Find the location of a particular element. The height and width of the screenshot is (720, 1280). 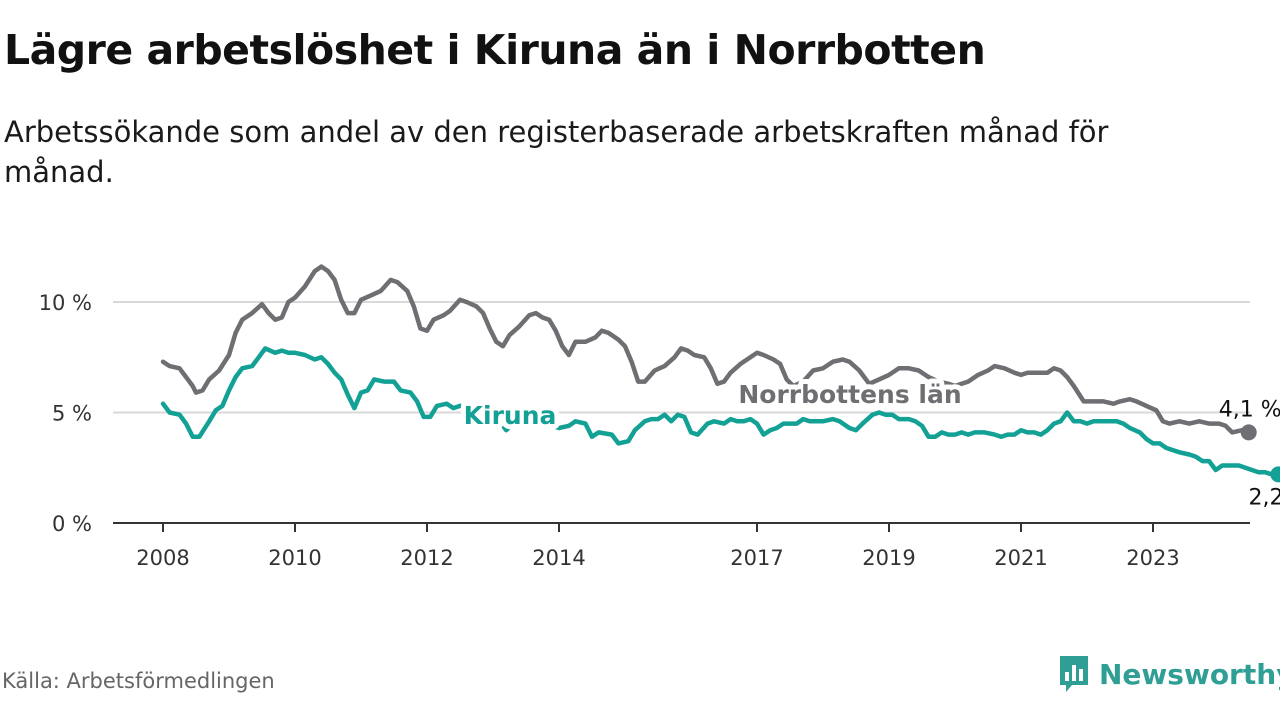

series-labels: Norrbottens län Kiruna 4,1 % 2,2 % is located at coordinates (869, 442).